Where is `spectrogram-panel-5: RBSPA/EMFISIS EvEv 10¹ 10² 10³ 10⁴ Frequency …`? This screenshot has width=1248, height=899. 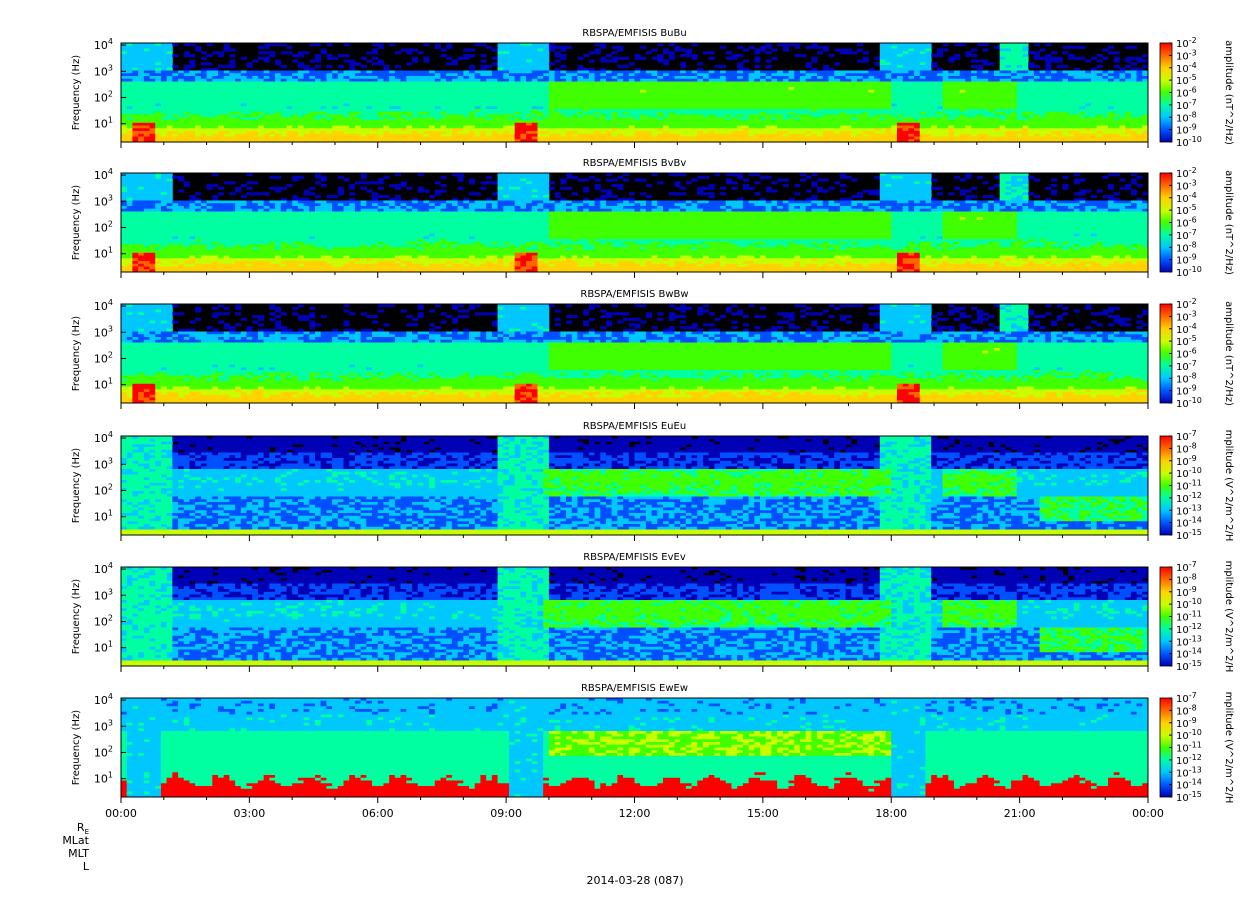 spectrogram-panel-5: RBSPA/EMFISIS EvEv 10¹ 10² 10³ 10⁴ Frequency … is located at coordinates (652, 612).